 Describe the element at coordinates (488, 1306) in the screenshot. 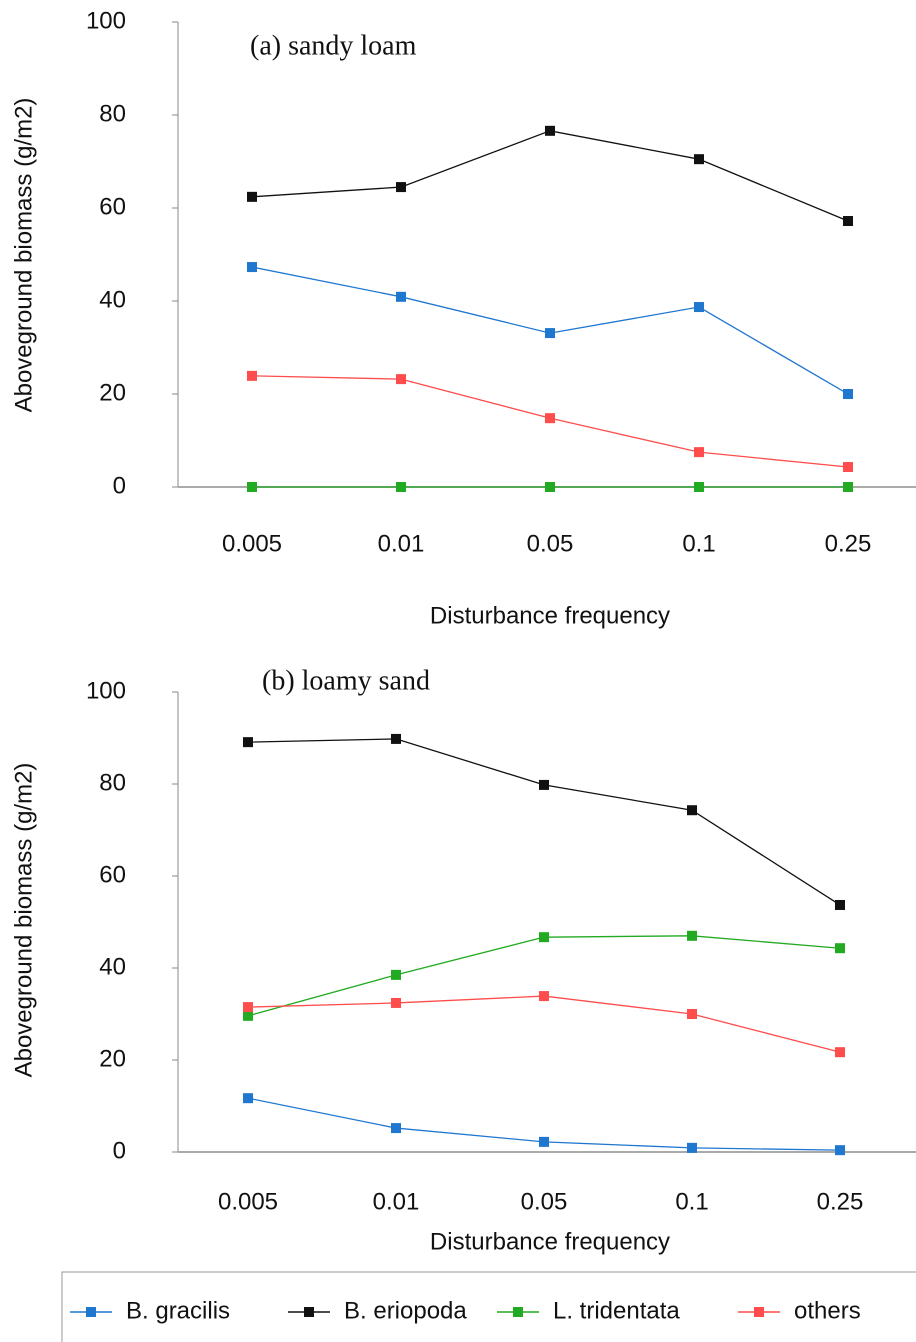

I see `legend-box` at that location.